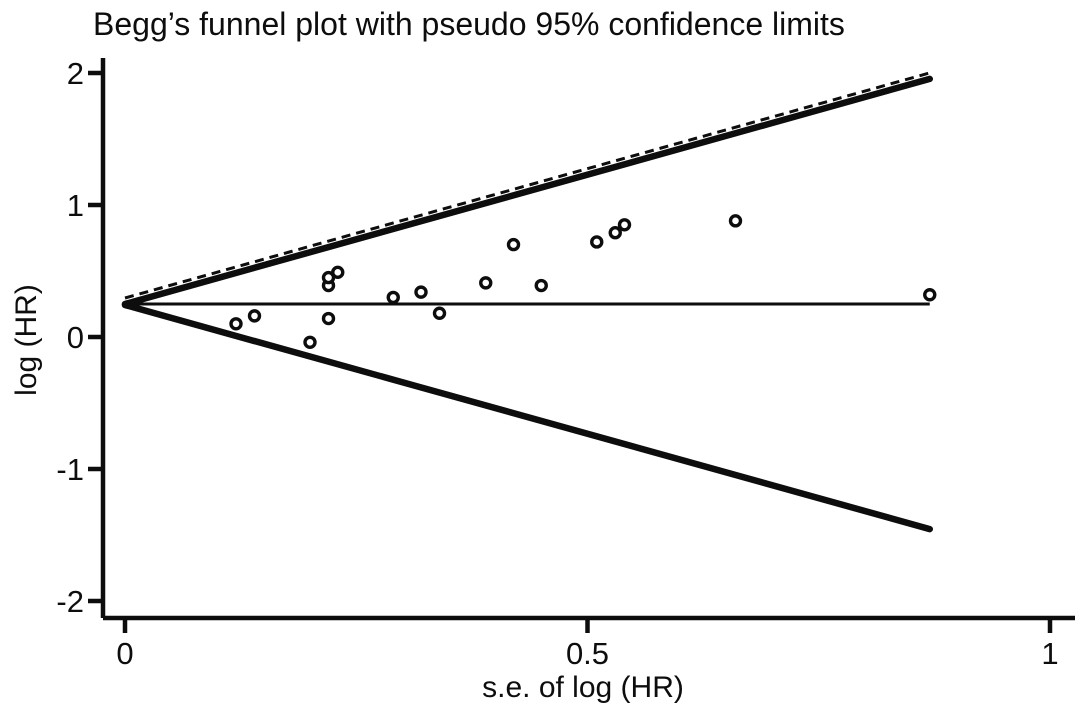 This screenshot has width=1087, height=710. Describe the element at coordinates (75, 205) in the screenshot. I see `y-tick-label: 1` at that location.